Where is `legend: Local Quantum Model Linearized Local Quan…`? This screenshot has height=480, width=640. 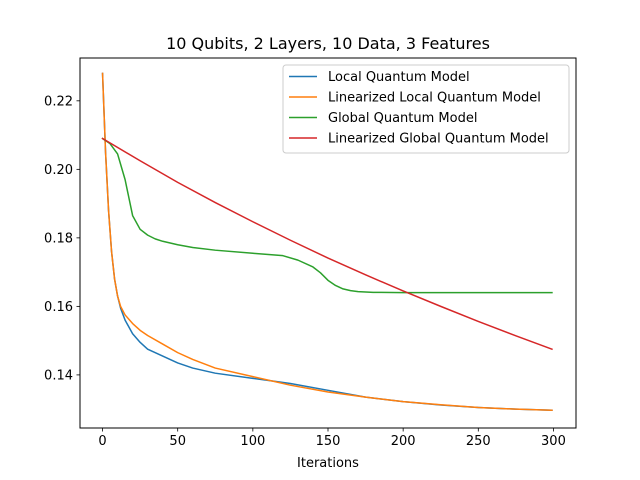
legend: Local Quantum Model Linearized Local Quan… is located at coordinates (426, 109).